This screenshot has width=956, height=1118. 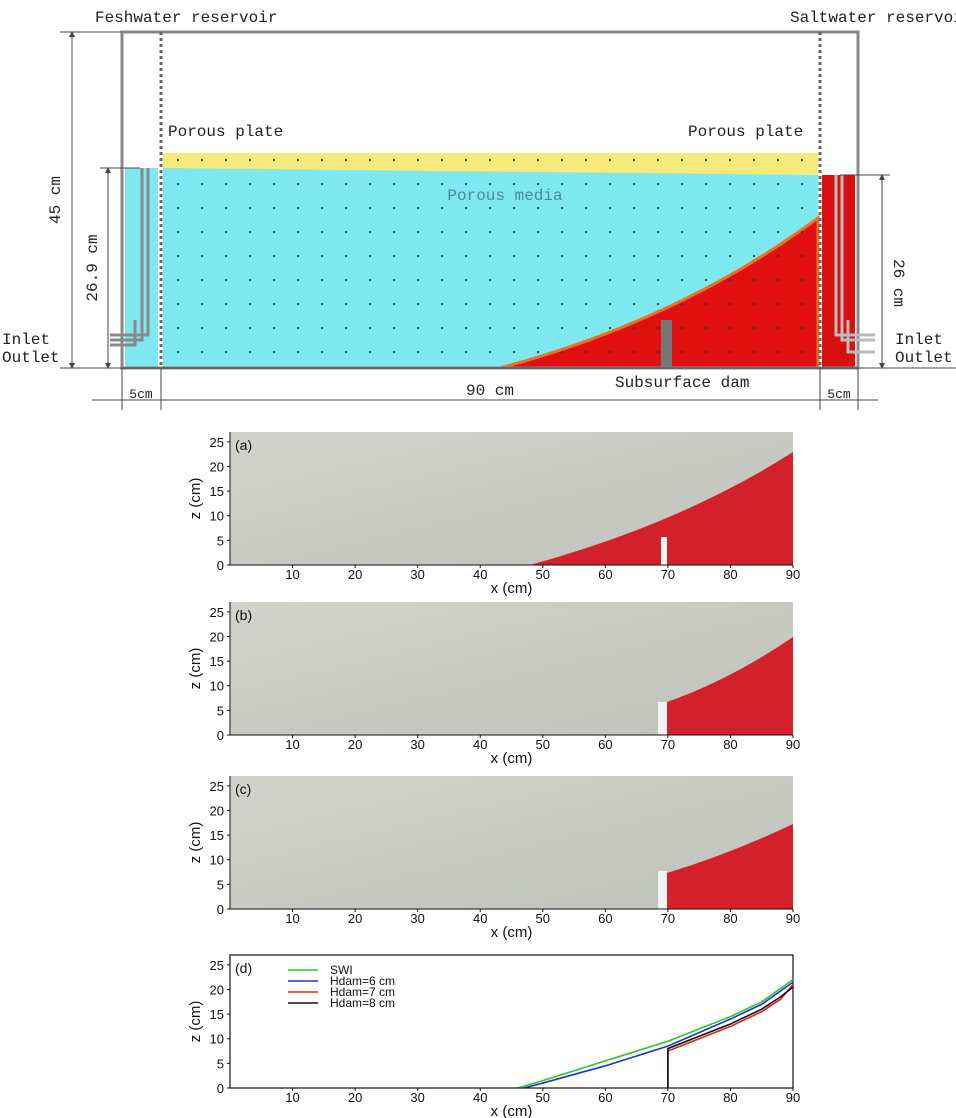 I want to click on label: 45 cm, so click(x=56, y=200).